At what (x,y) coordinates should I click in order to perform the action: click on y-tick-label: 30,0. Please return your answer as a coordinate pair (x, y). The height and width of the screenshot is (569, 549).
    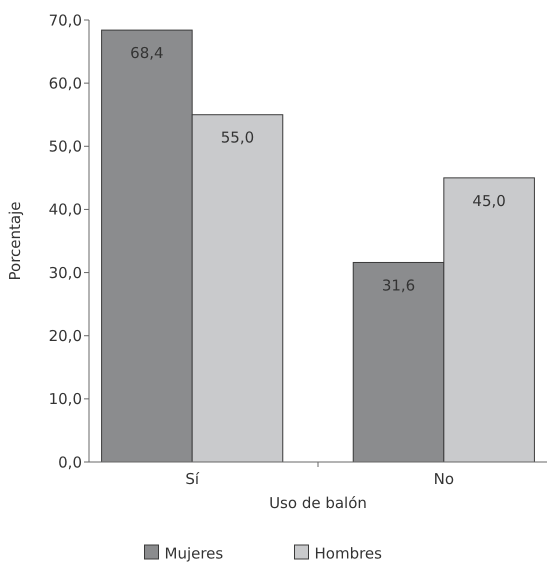
    Looking at the image, I should click on (65, 273).